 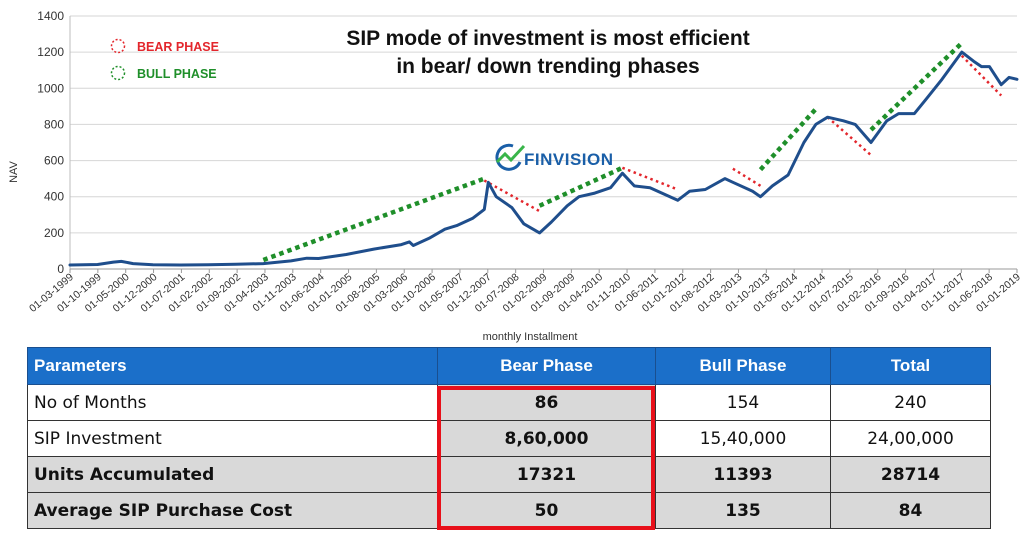 What do you see at coordinates (547, 66) in the screenshot?
I see `chart-title-line2: in bear/ down trending phases` at bounding box center [547, 66].